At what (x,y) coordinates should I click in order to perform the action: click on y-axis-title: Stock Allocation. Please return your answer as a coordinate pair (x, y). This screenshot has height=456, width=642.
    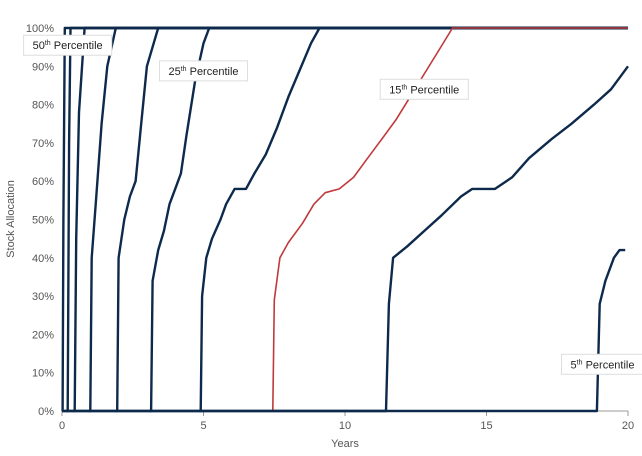
    Looking at the image, I should click on (11, 219).